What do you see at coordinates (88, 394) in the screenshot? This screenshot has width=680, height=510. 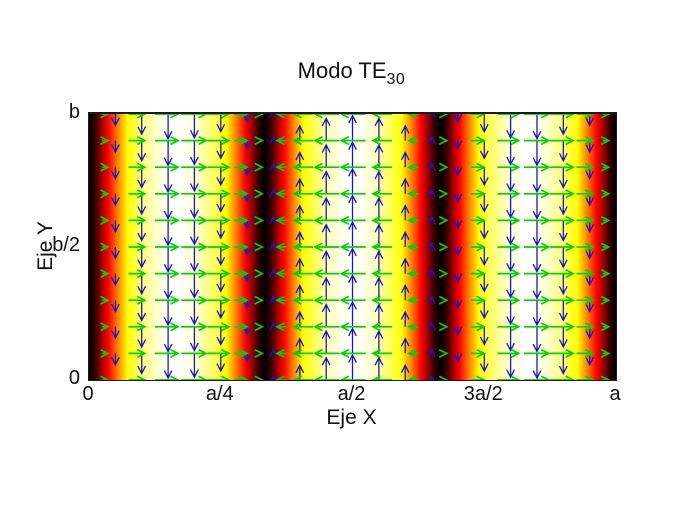 I see `x-tick-label-0: 0` at bounding box center [88, 394].